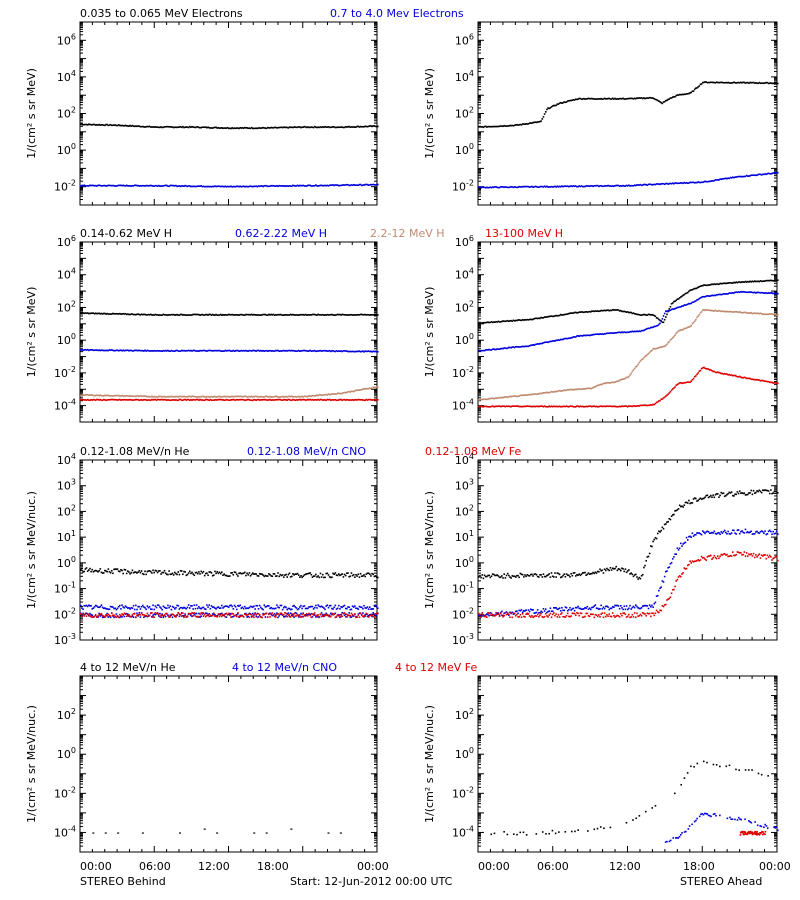  What do you see at coordinates (429, 113) in the screenshot?
I see `y-axis-label: 1/(cm² s sr MeV)` at bounding box center [429, 113].